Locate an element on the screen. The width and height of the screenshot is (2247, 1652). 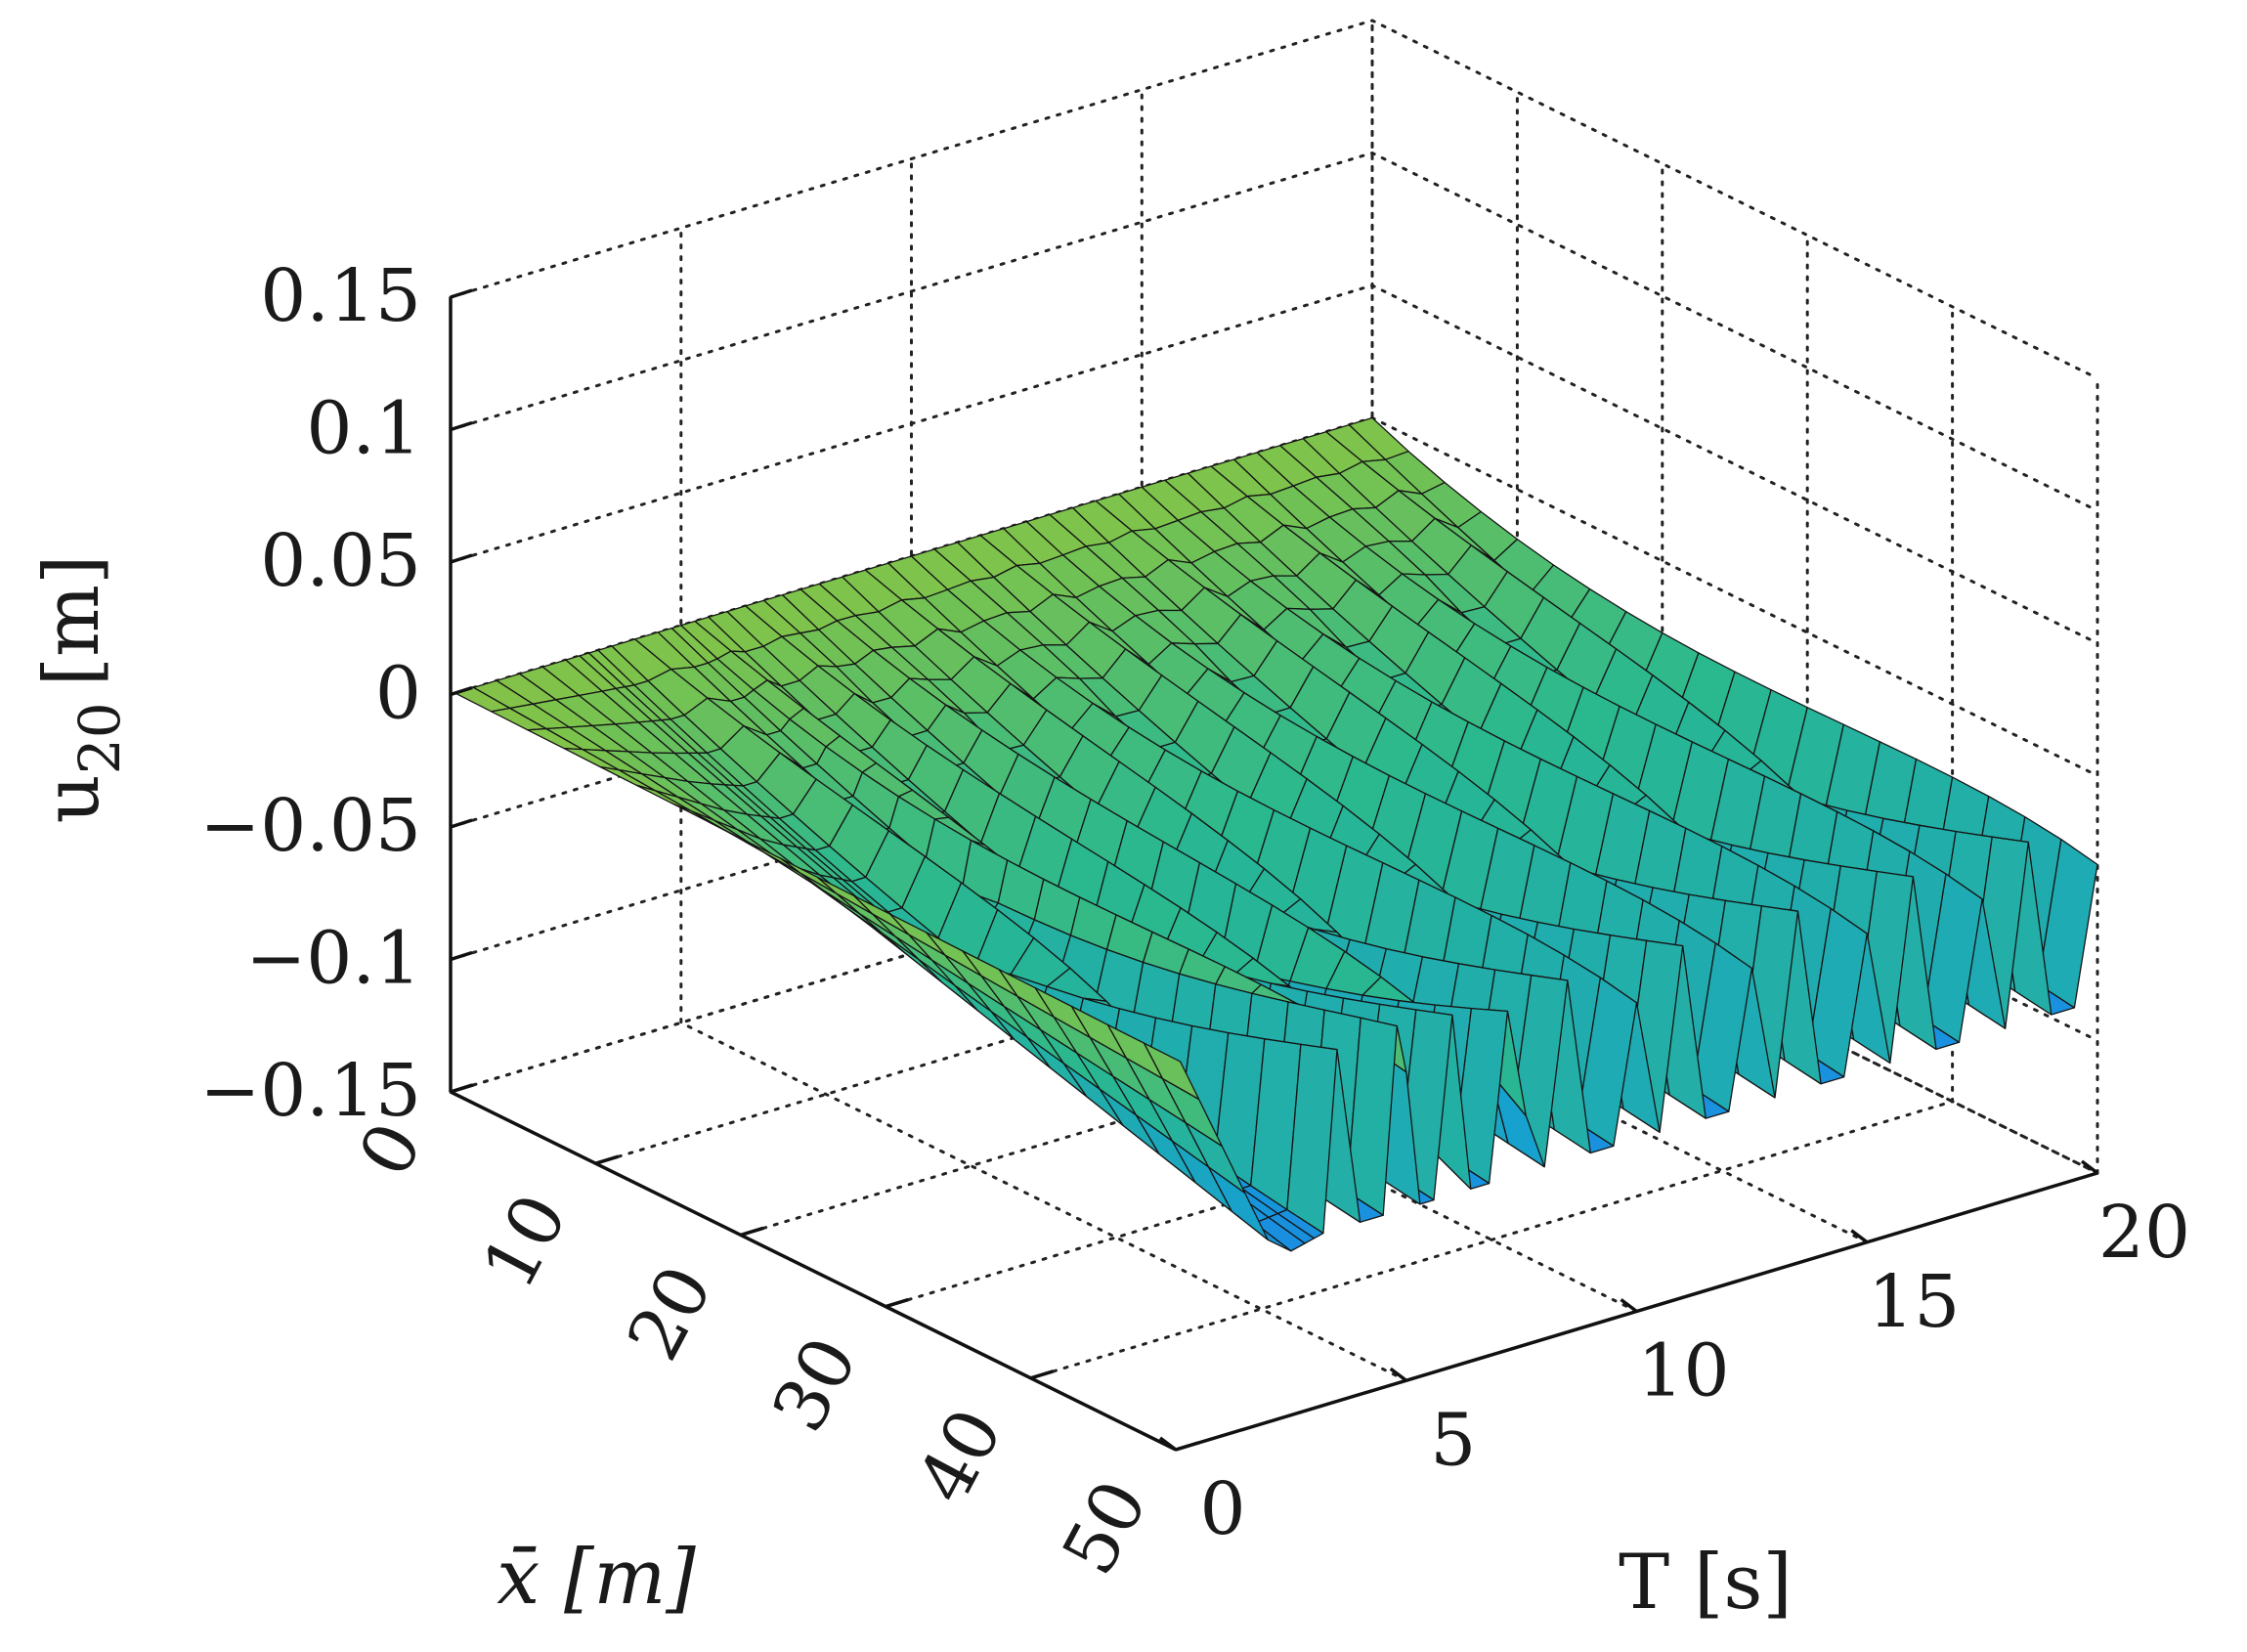
x-tick-label: 10 is located at coordinates (524, 1241).